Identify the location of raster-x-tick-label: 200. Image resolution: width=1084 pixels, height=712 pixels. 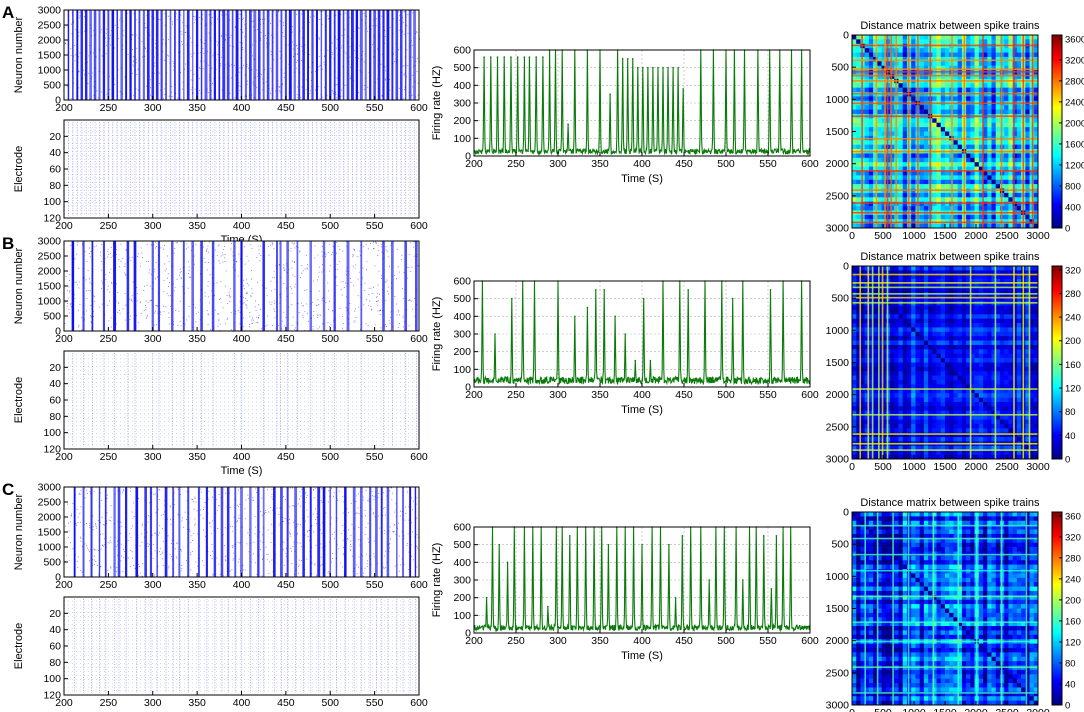
(64, 108).